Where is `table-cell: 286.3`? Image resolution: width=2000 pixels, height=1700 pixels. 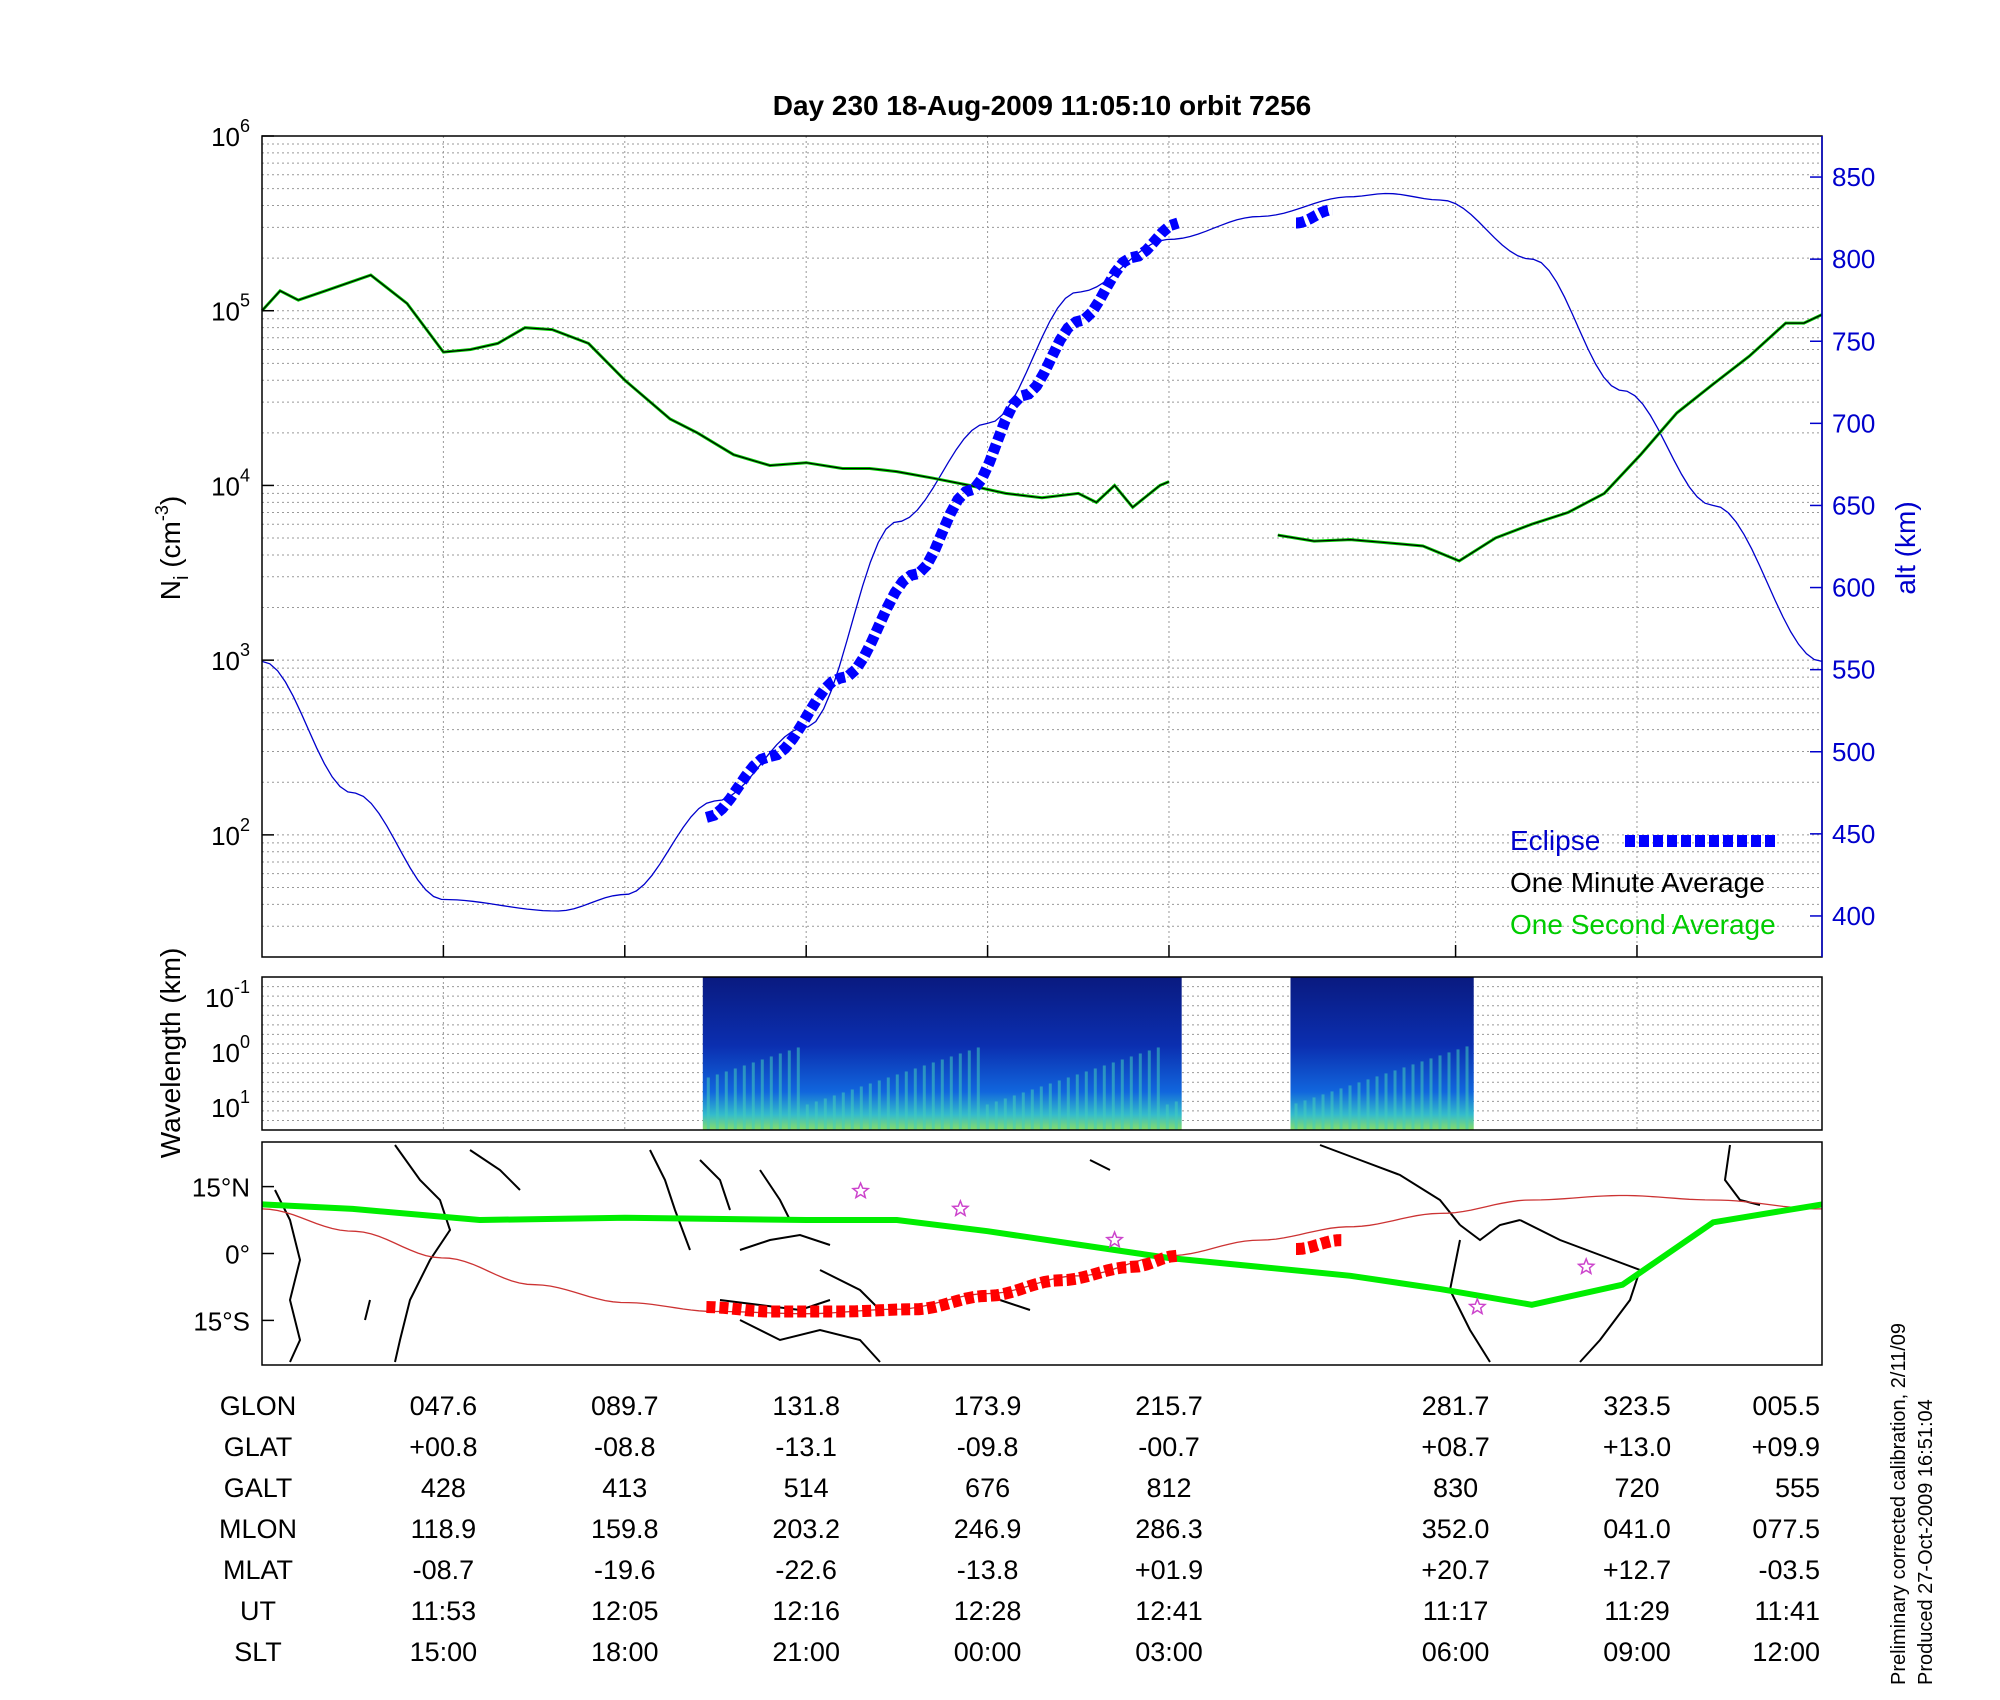
table-cell: 286.3 is located at coordinates (1169, 1529).